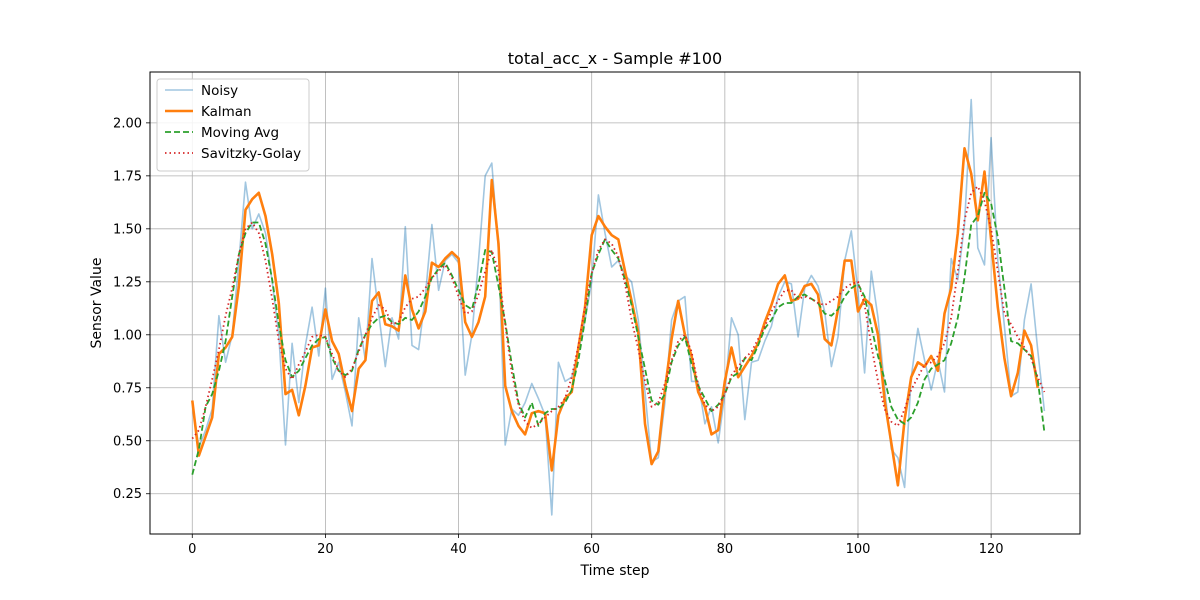  Describe the element at coordinates (858, 549) in the screenshot. I see `x-tick-label: 100` at that location.